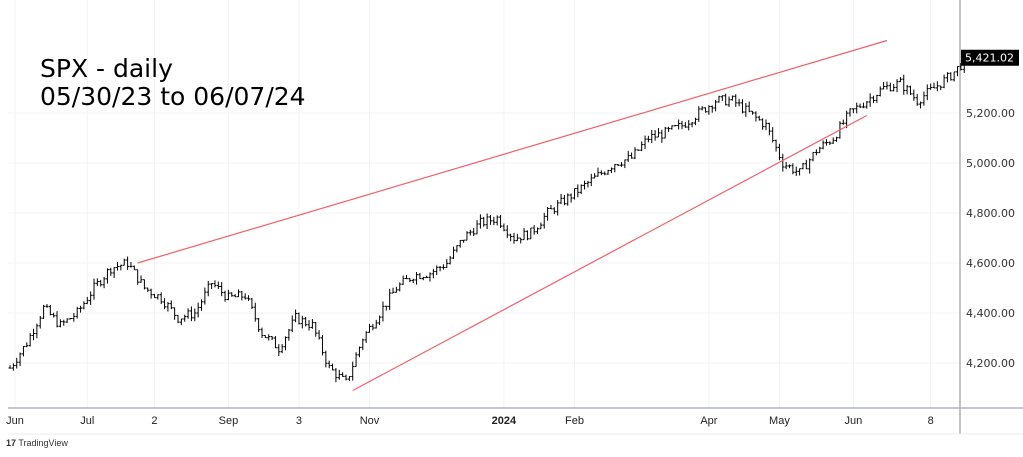  Describe the element at coordinates (173, 96) in the screenshot. I see `subtitle-line: 05/30/23 to 06/07/24` at that location.